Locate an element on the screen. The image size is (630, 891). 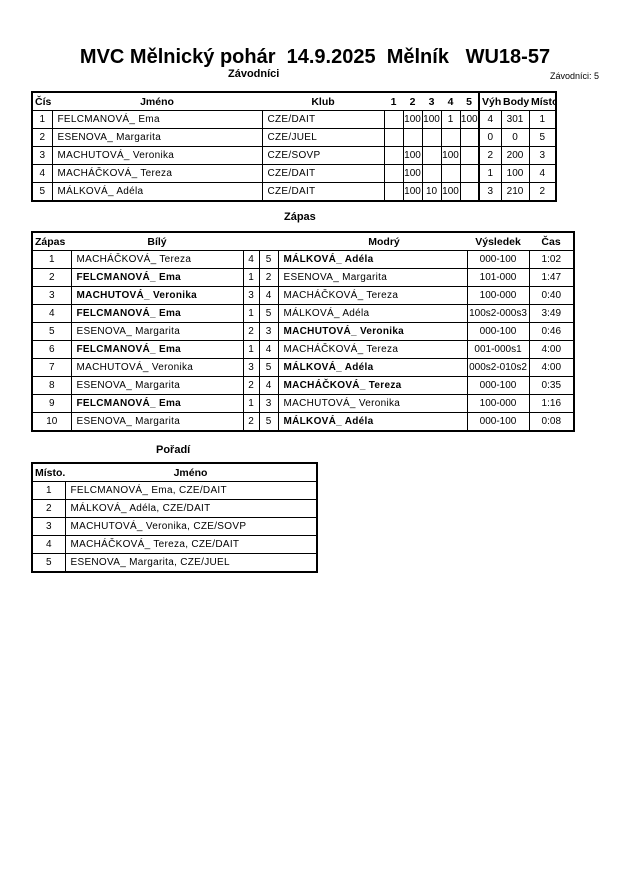
match-number: 3 is located at coordinates (51, 295).